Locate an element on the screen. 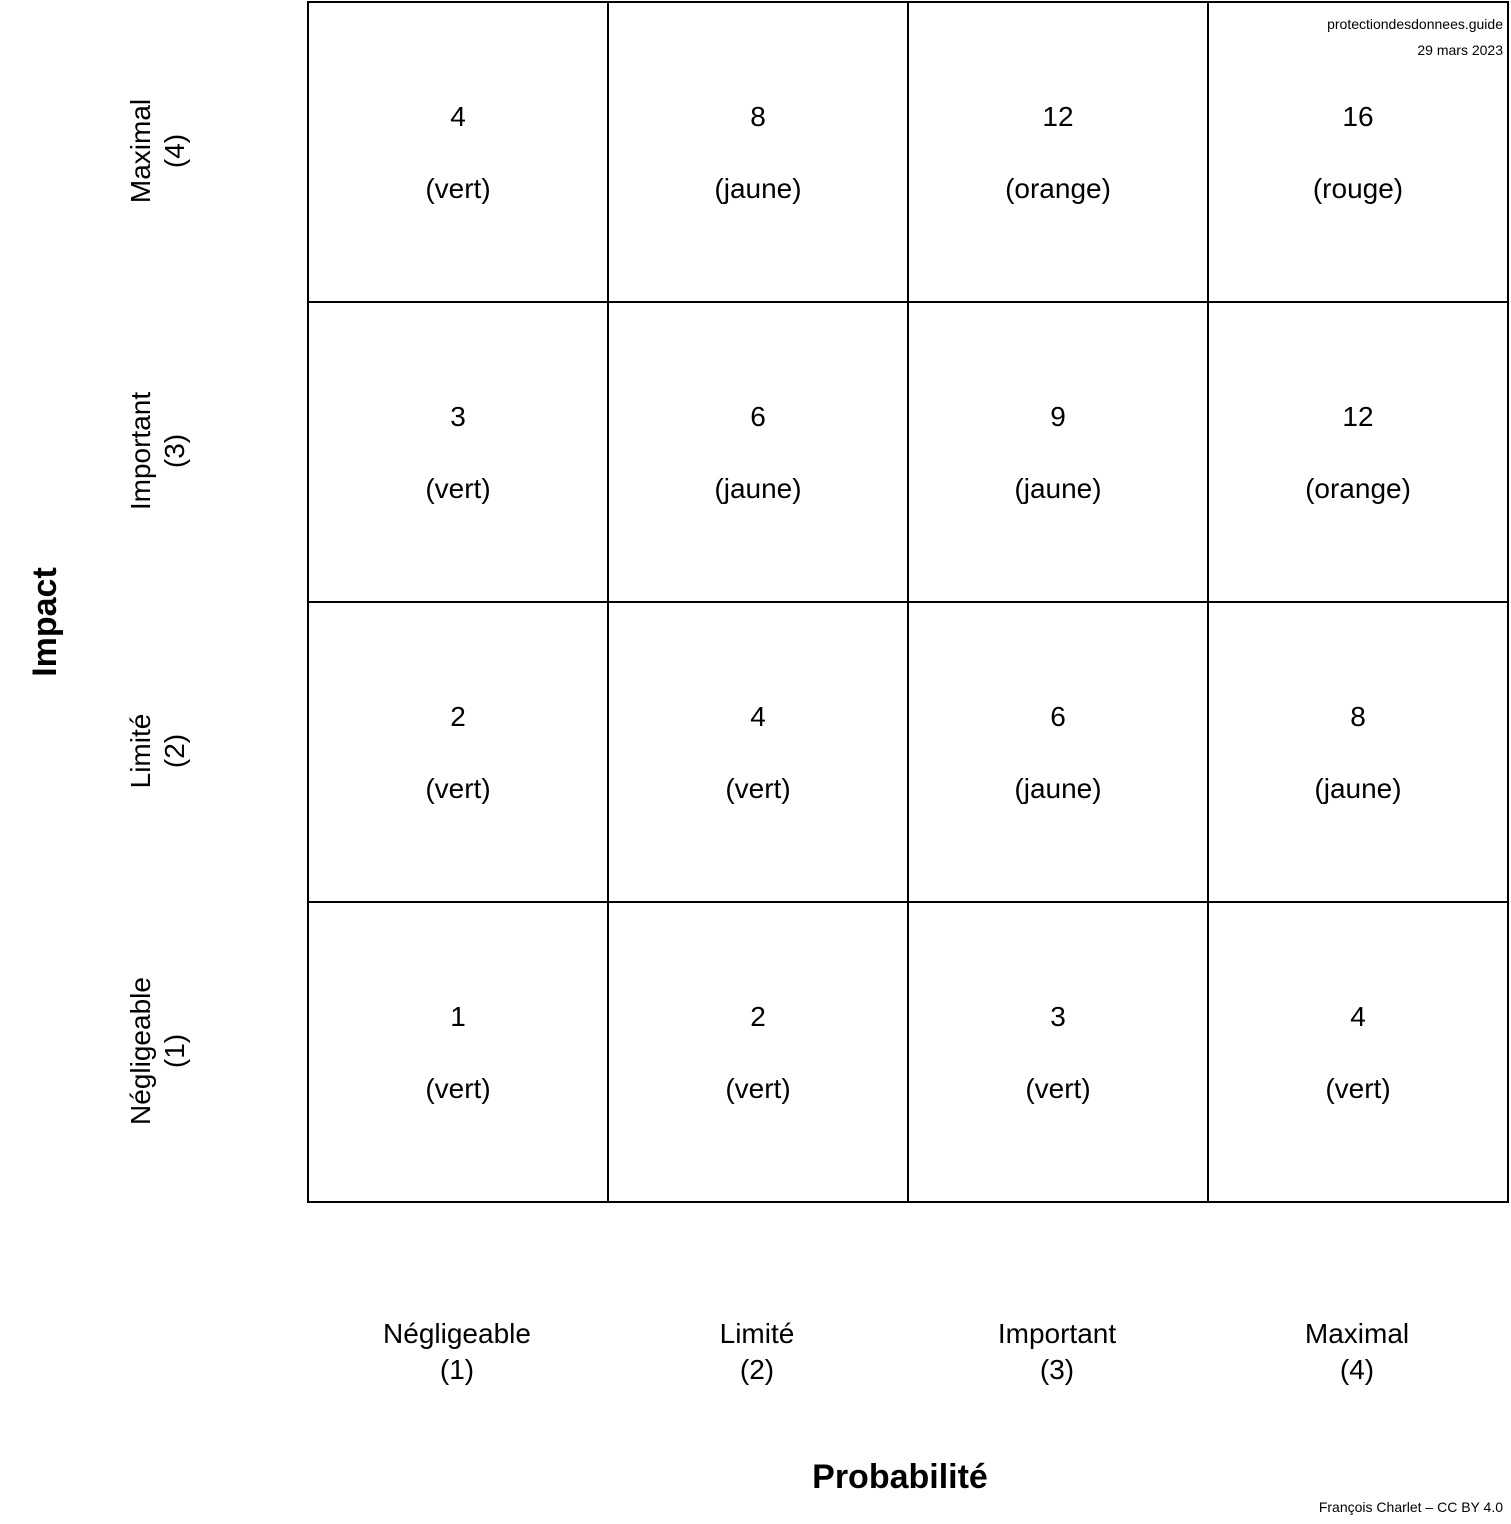 The height and width of the screenshot is (1524, 1511). col-label-text: Maximal is located at coordinates (1357, 1333).